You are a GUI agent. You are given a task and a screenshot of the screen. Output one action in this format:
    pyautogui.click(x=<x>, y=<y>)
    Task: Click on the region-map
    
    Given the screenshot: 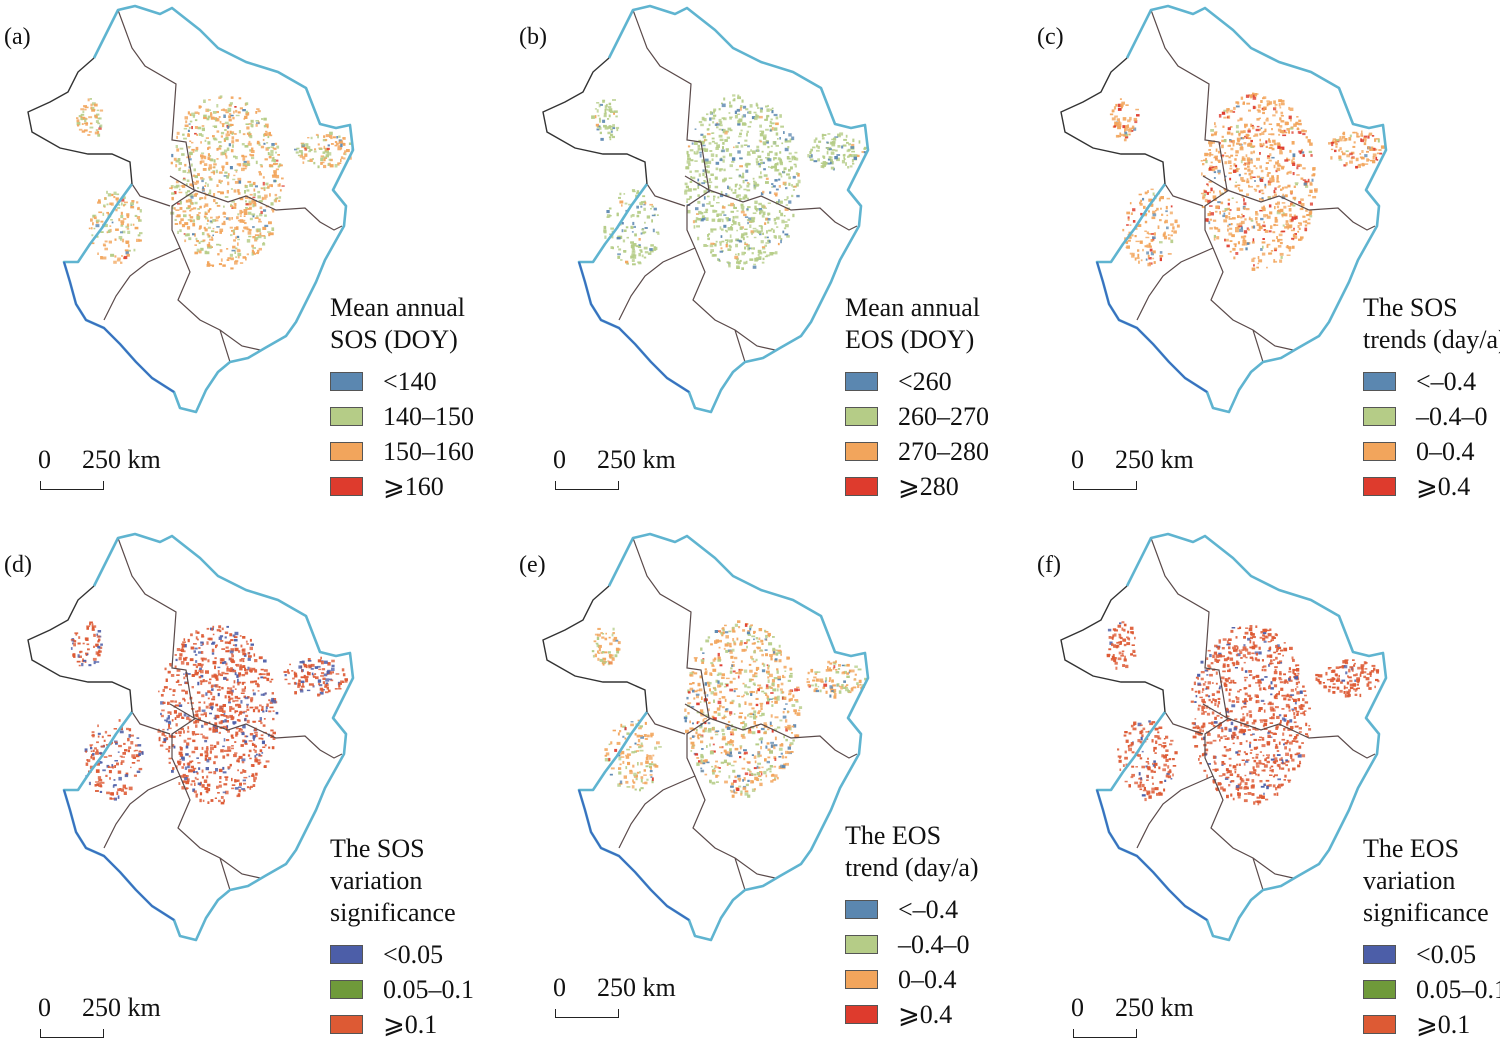 What is the action you would take?
    pyautogui.click(x=190, y=743)
    